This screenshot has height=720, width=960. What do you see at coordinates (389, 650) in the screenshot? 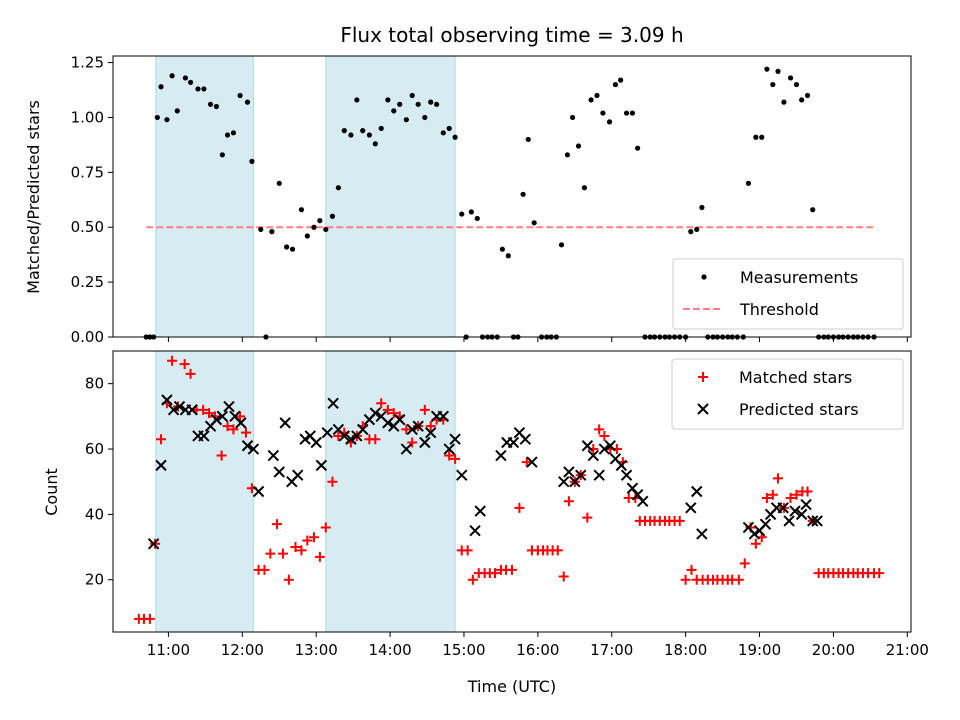
I see `x-tick-label: 14:00` at bounding box center [389, 650].